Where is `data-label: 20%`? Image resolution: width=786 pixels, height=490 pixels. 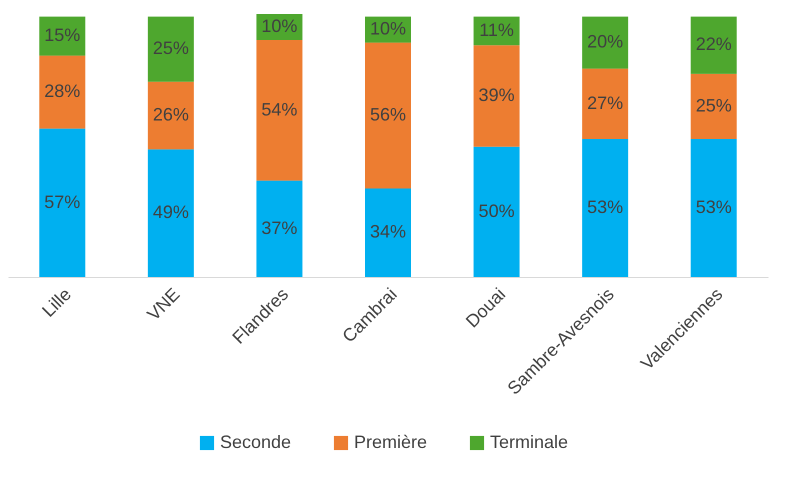 data-label: 20% is located at coordinates (605, 42).